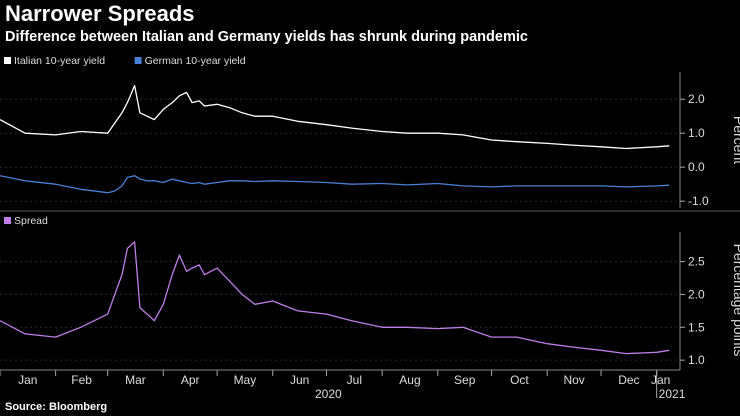 This screenshot has height=416, width=740. I want to click on series-line-italian-10-year-yield, so click(335, 117).